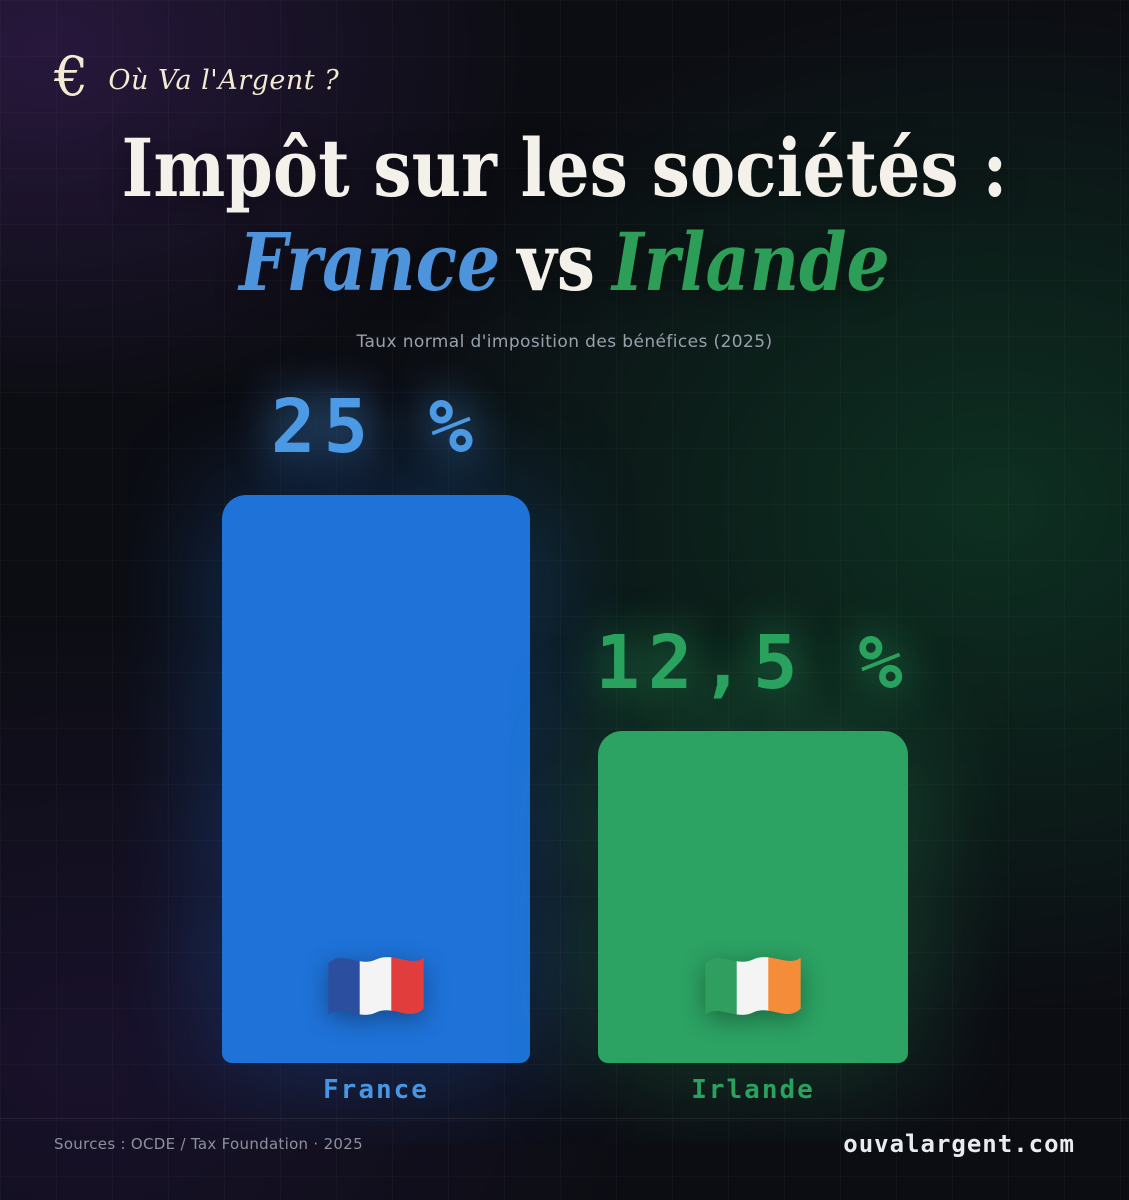 This screenshot has height=1200, width=1129. What do you see at coordinates (370, 262) in the screenshot?
I see `title-france: France` at bounding box center [370, 262].